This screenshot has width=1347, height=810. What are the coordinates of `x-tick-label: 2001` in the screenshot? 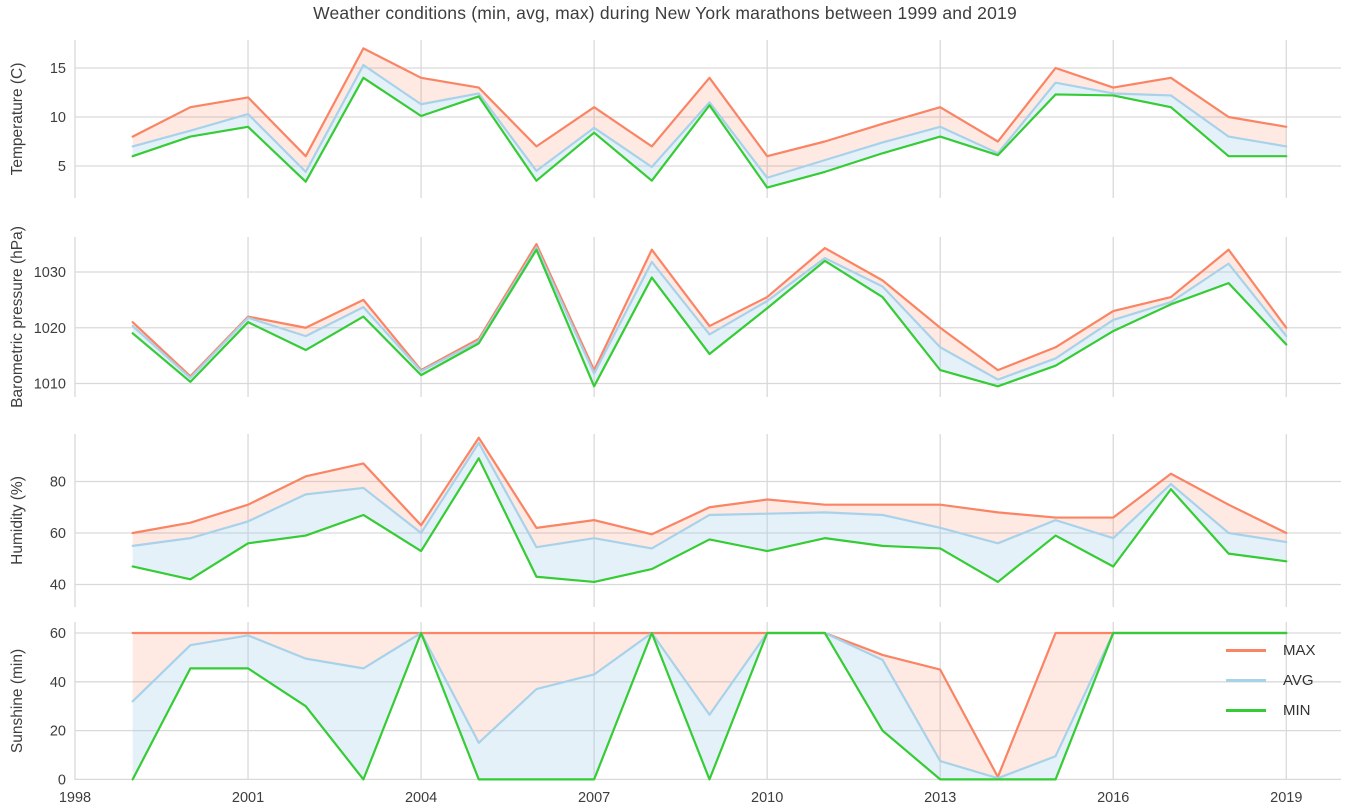 It's located at (248, 798).